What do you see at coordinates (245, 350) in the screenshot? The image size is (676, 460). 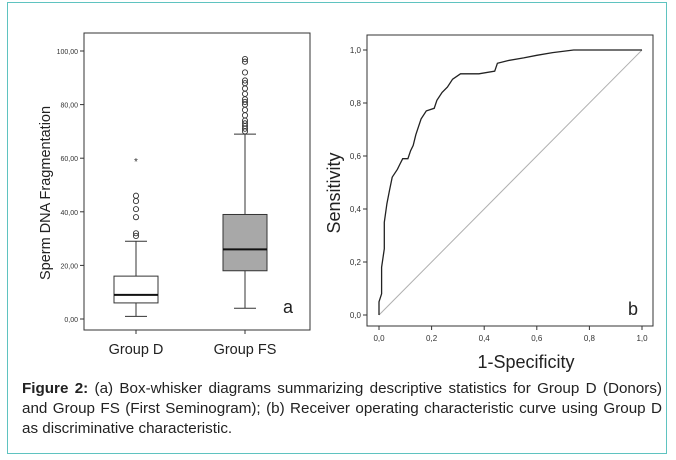 I see `x-tick-label: Group FS` at bounding box center [245, 350].